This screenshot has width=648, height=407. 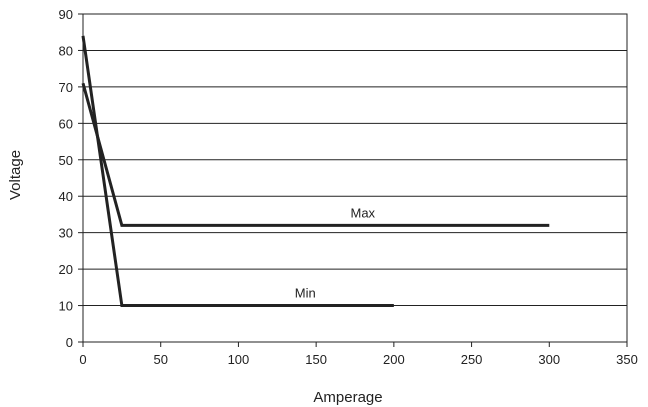 What do you see at coordinates (66, 50) in the screenshot?
I see `y-tick-label-80: 80` at bounding box center [66, 50].